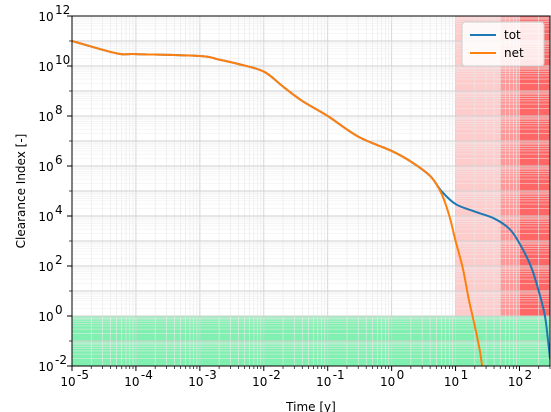 Image resolution: width=551 pixels, height=412 pixels. I want to click on legend-box, so click(503, 44).